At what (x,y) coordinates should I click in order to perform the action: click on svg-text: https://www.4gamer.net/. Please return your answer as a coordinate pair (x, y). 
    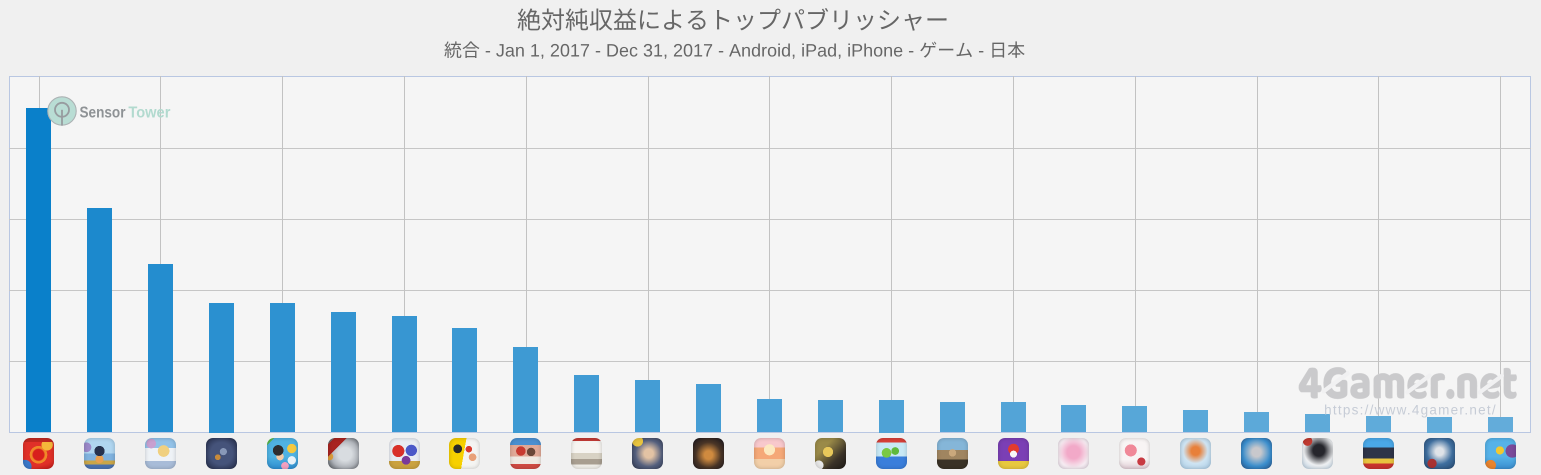
    Looking at the image, I should click on (1410, 410).